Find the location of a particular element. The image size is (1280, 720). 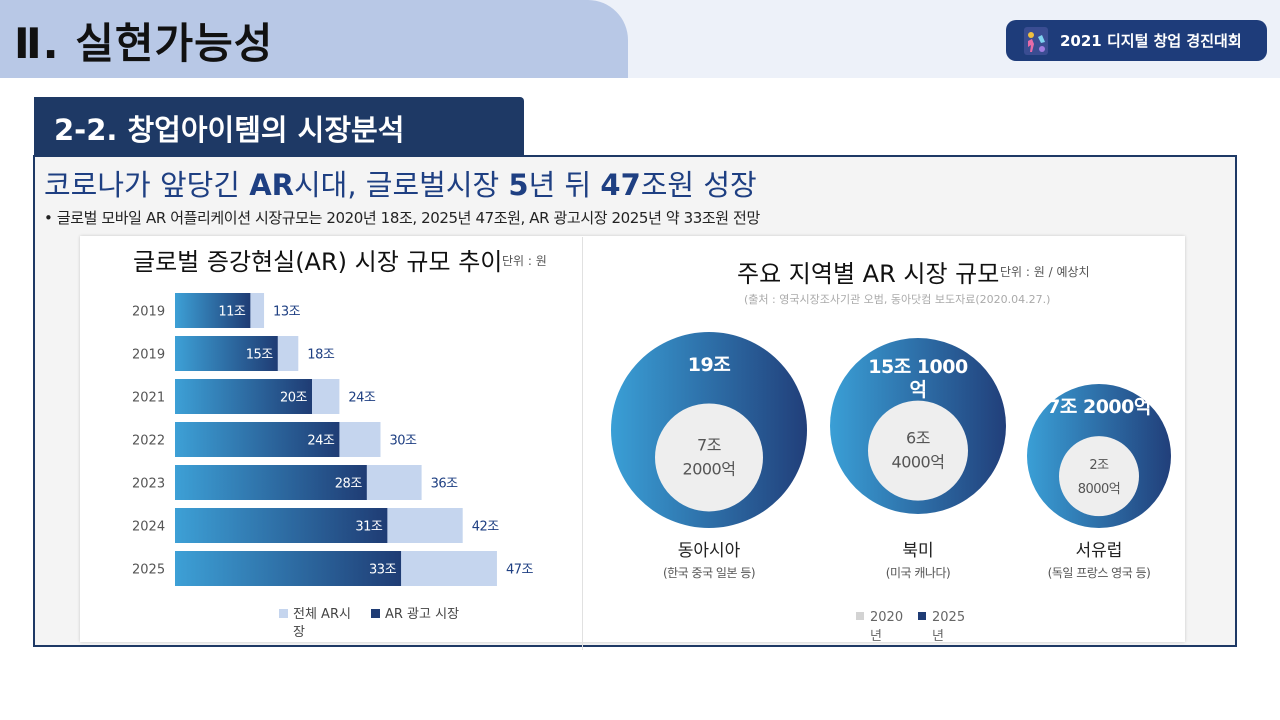

legend-label-total: 장 is located at coordinates (299, 632).